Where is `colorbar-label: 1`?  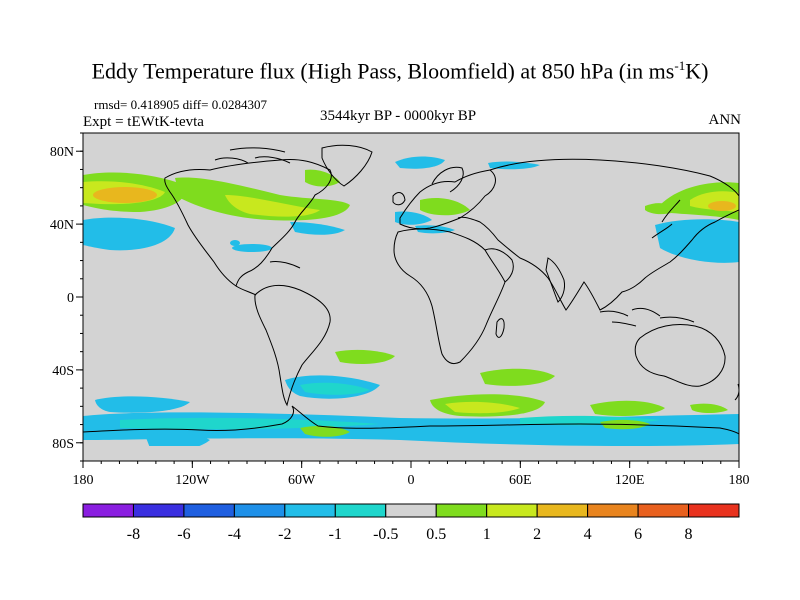 colorbar-label: 1 is located at coordinates (487, 534).